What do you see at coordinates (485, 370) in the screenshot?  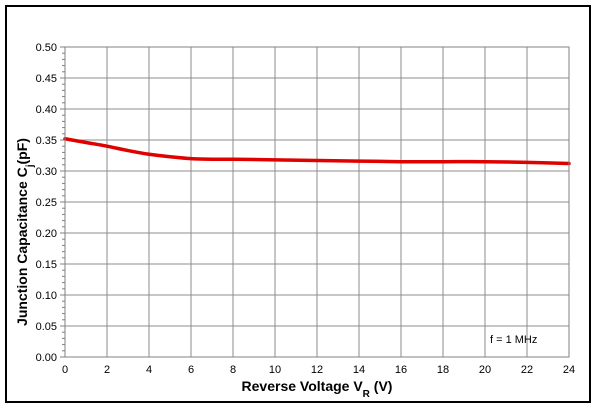 I see `x-tick-label: 20` at bounding box center [485, 370].